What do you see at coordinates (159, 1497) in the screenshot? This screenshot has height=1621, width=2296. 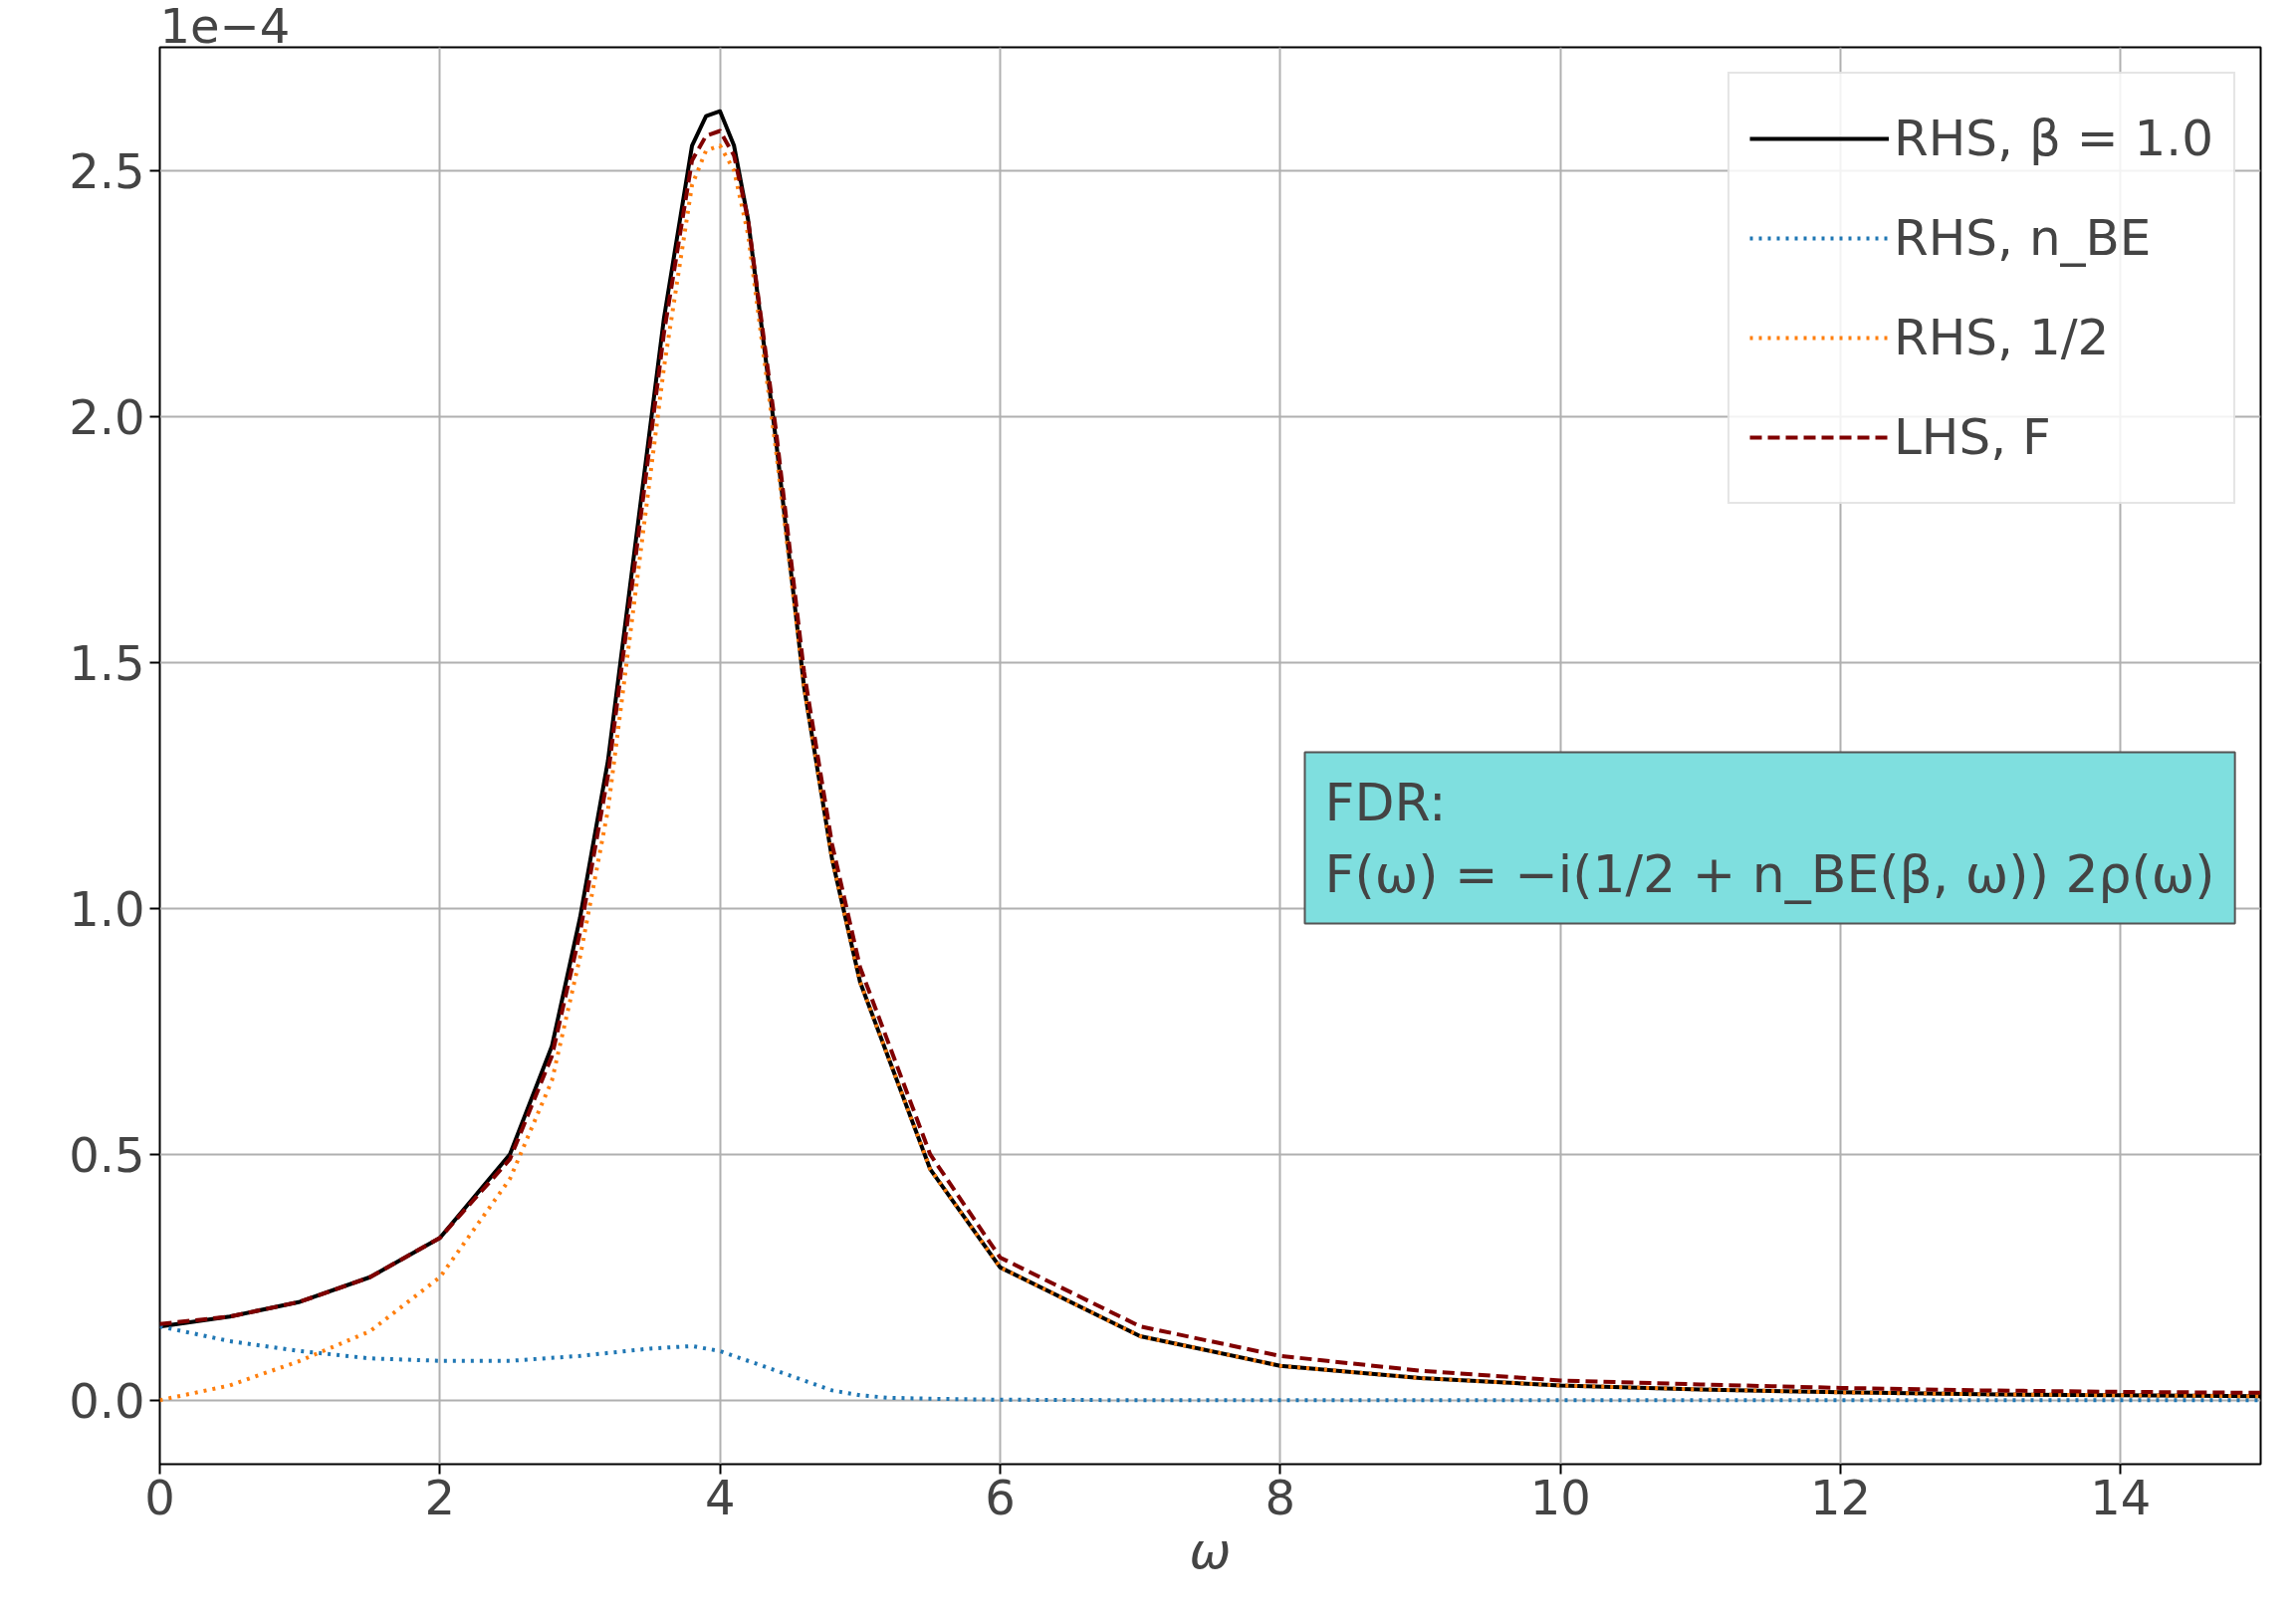 I see `x-tick-label: 0` at bounding box center [159, 1497].